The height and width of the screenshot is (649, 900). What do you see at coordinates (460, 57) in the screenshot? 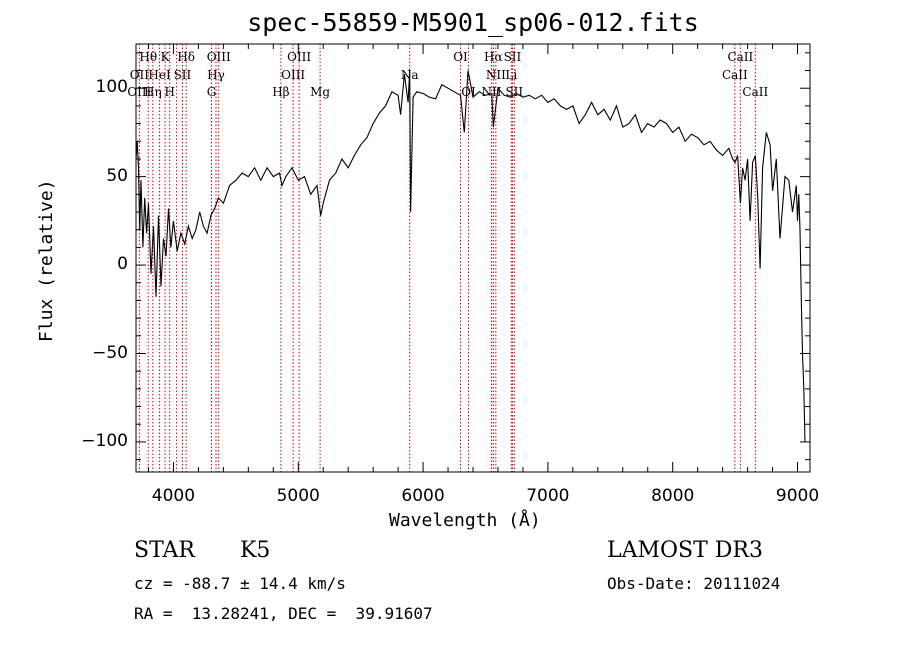
I see `line-label-5: OI` at bounding box center [460, 57].